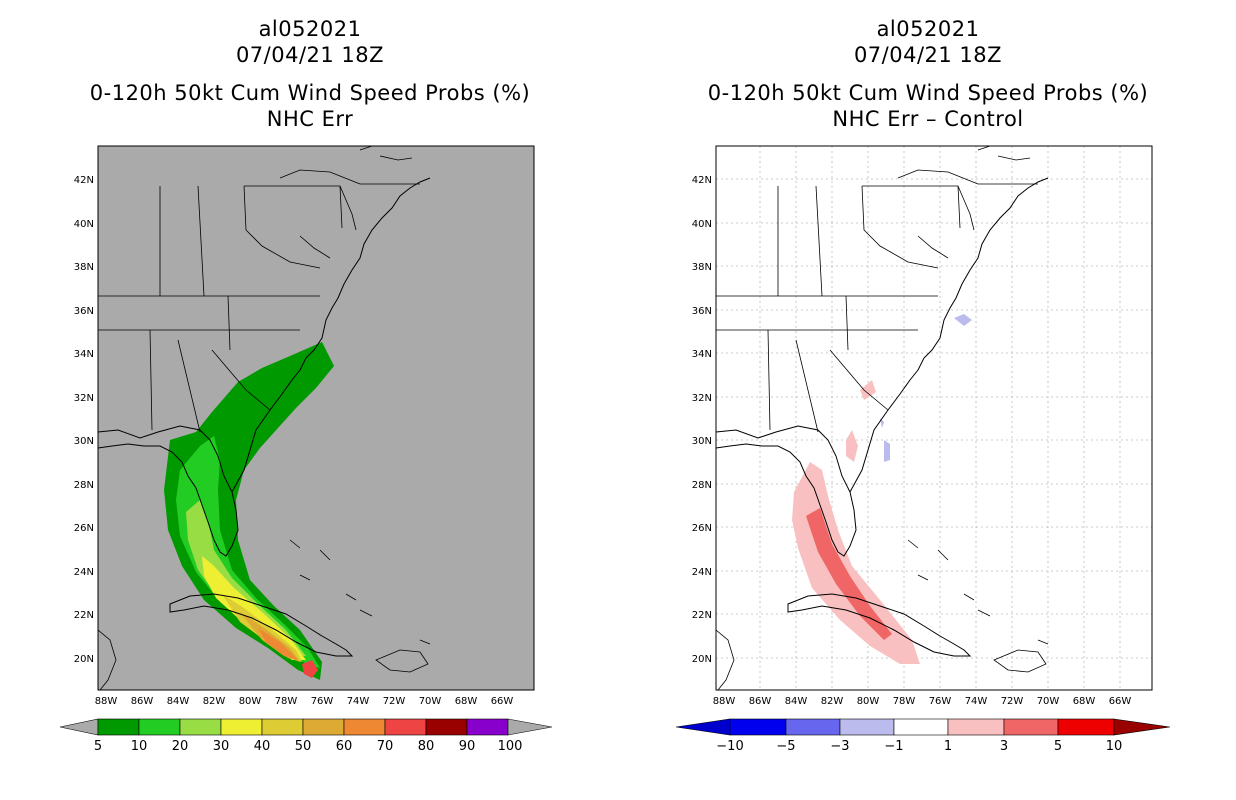  Describe the element at coordinates (278, 644) in the screenshot. I see `prob-60-70-area` at that location.